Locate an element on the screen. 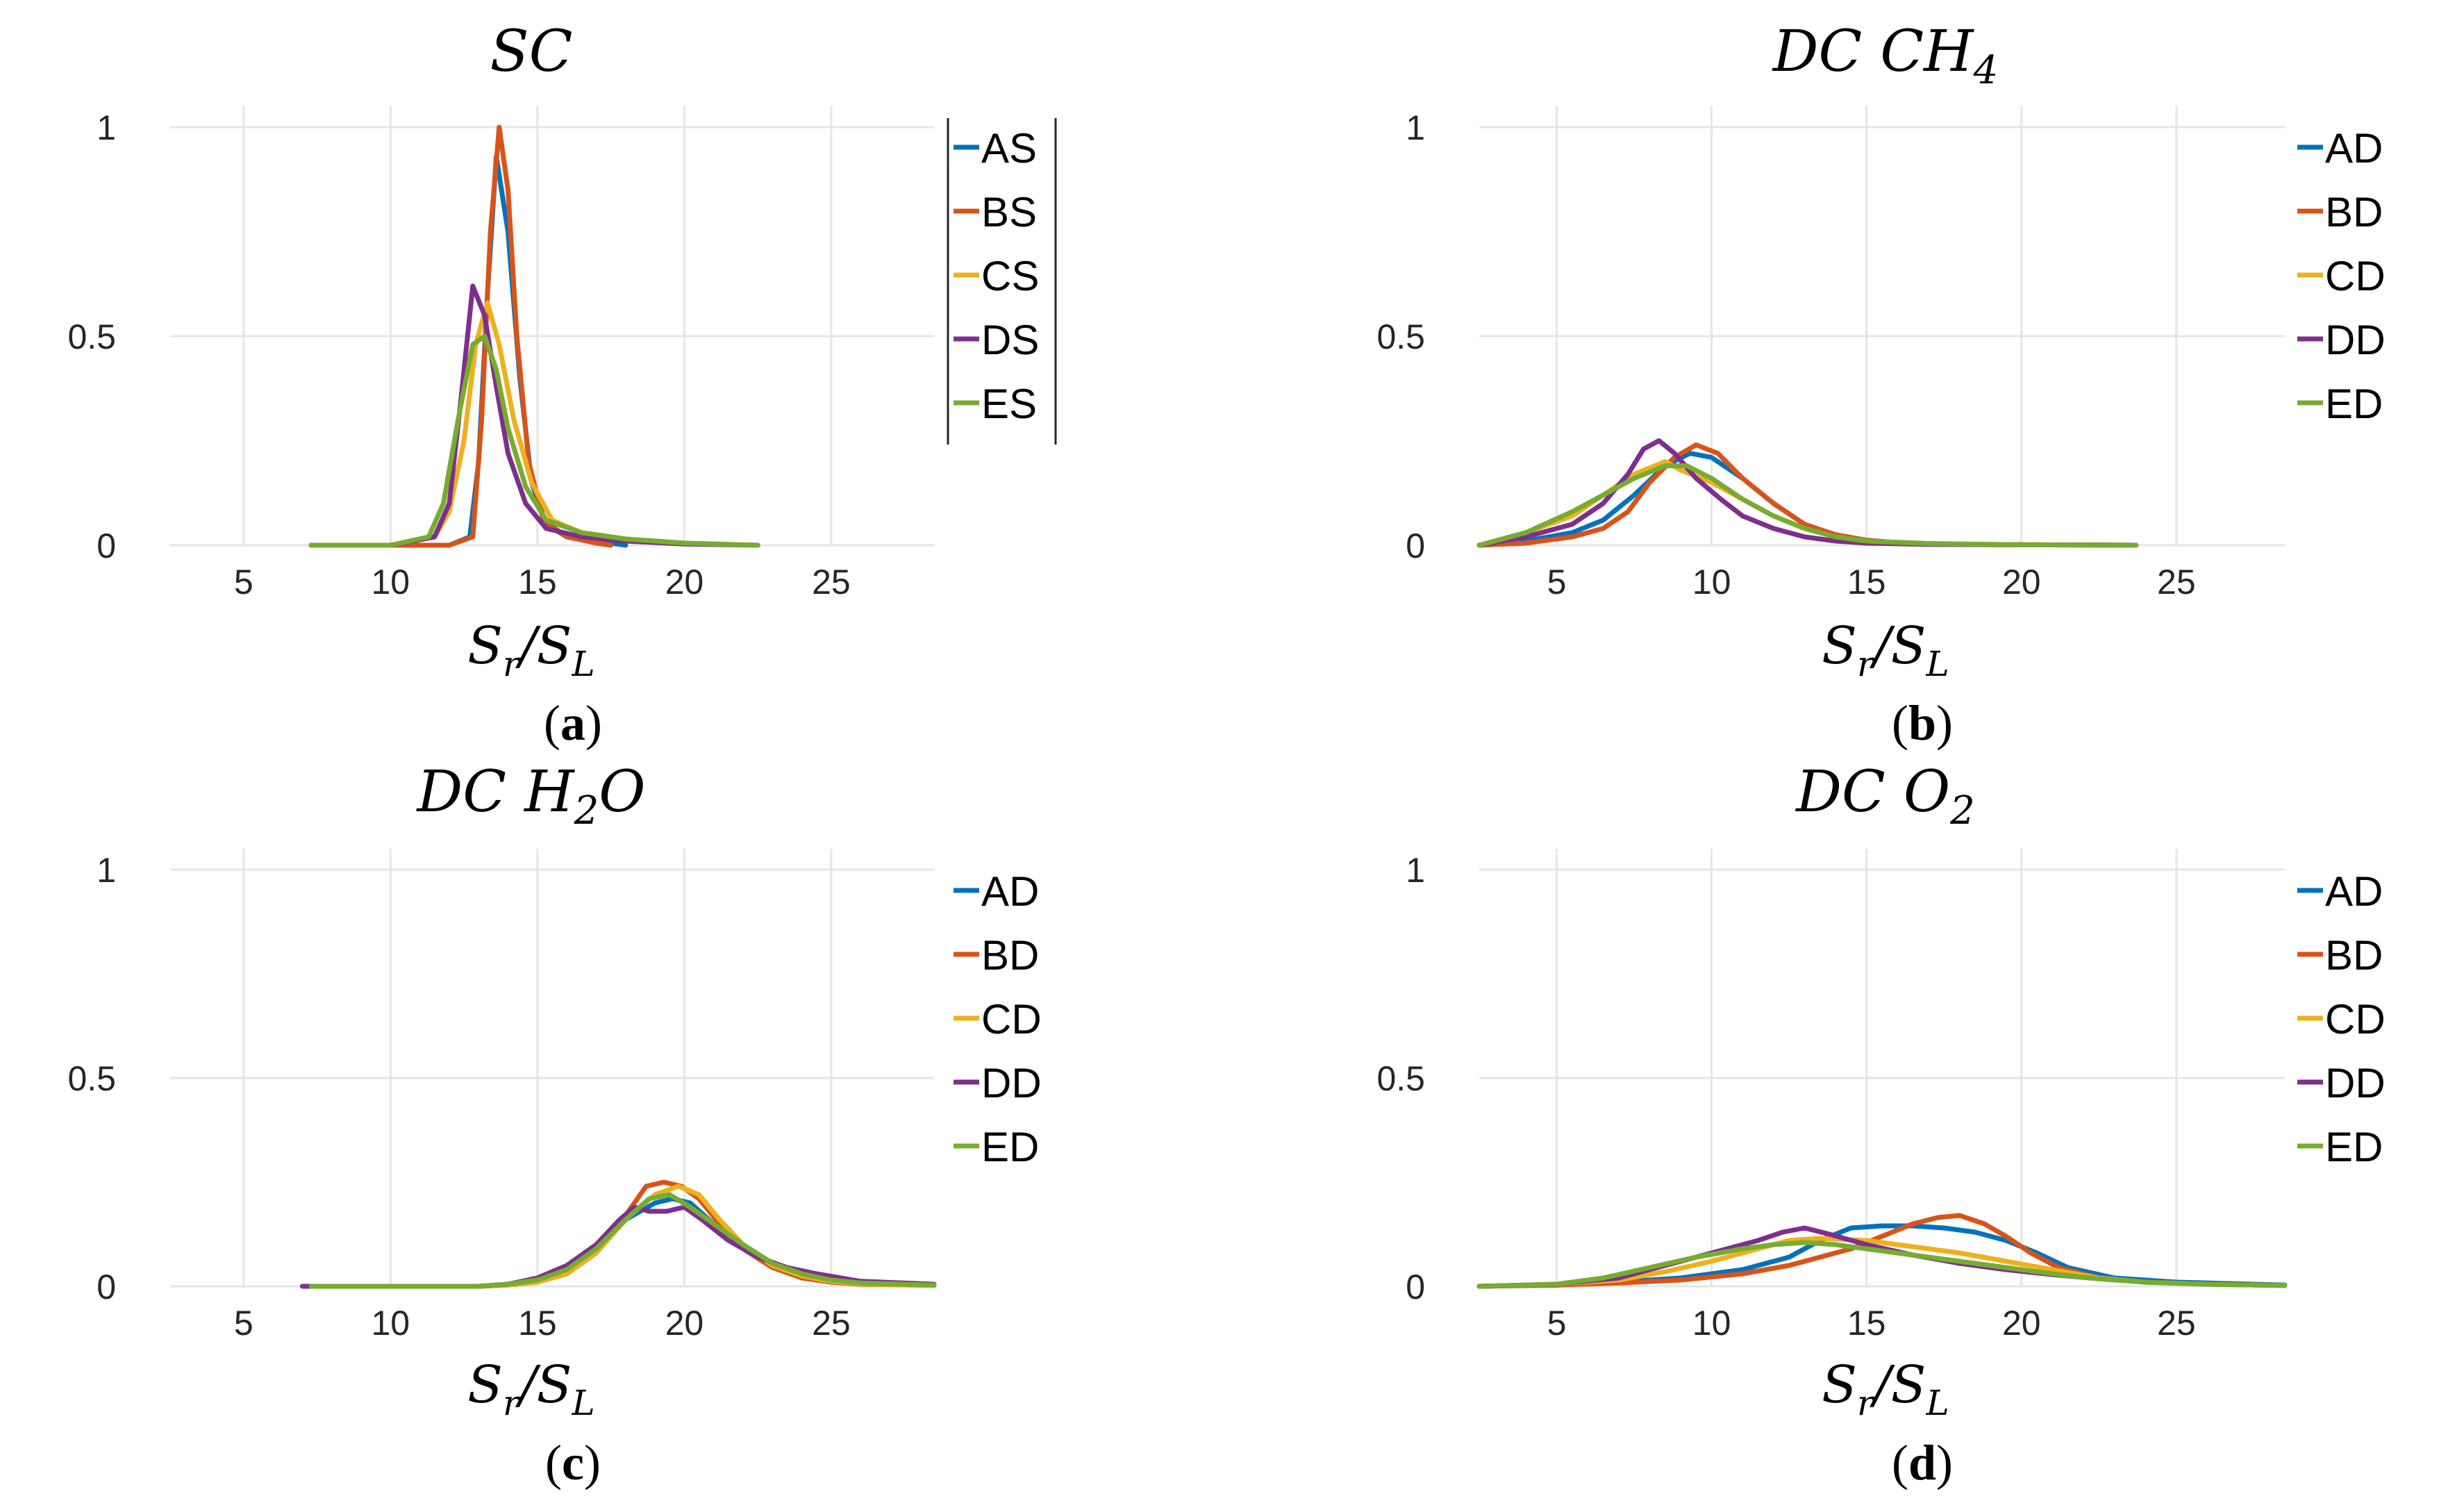 This screenshot has height=1503, width=2464. panel-a-title: SC is located at coordinates (531, 52).